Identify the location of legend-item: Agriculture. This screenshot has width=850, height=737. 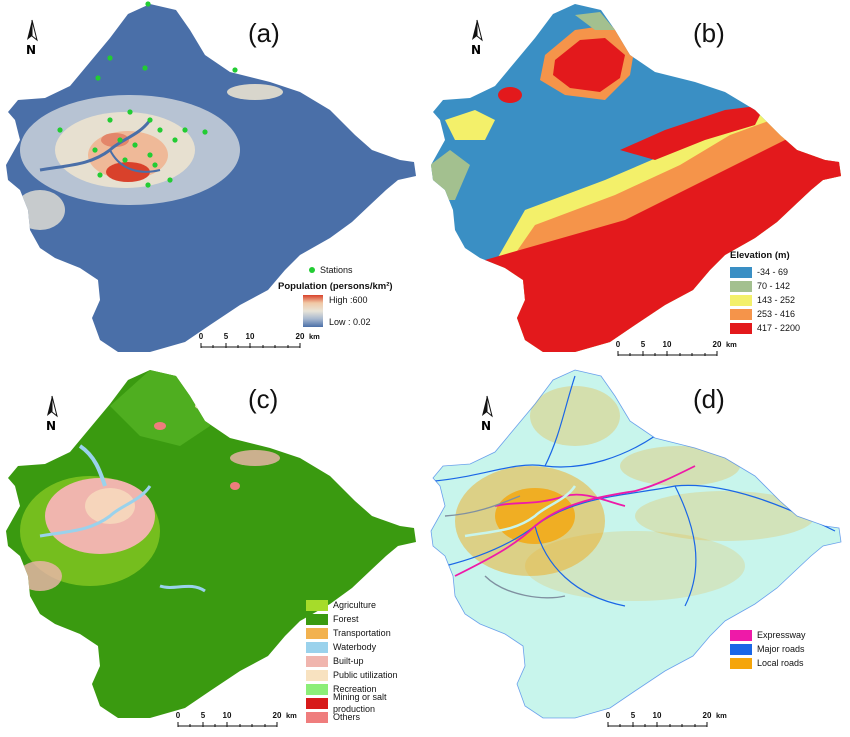
(365, 605).